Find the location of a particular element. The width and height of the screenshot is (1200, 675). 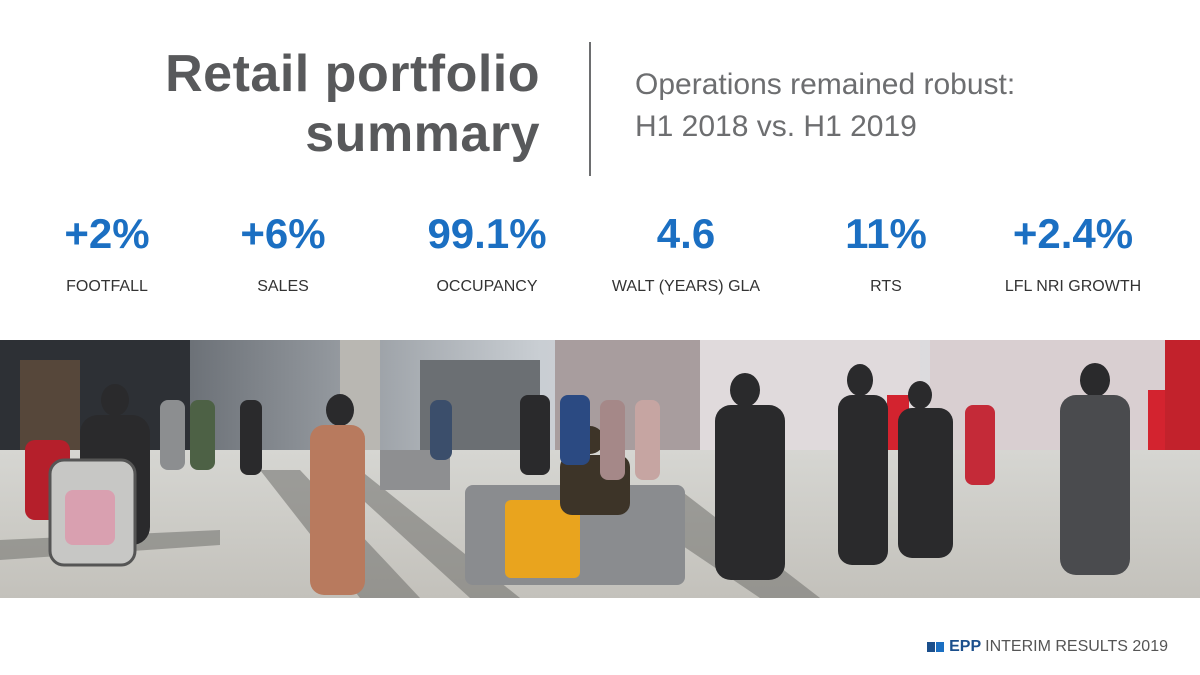

divider is located at coordinates (590, 109).